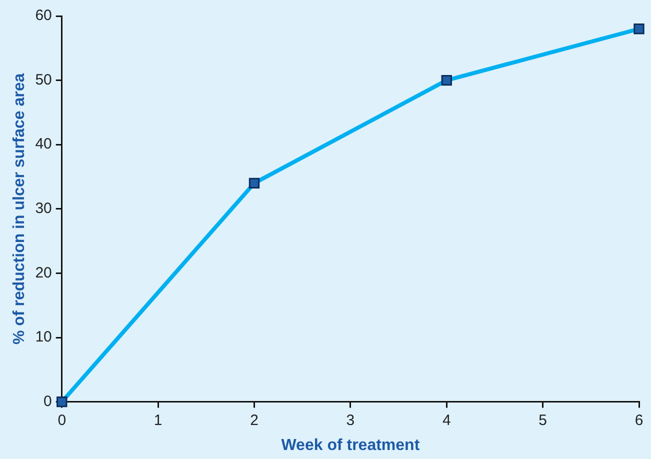 The width and height of the screenshot is (651, 459). What do you see at coordinates (62, 420) in the screenshot?
I see `x-tick-label: 0` at bounding box center [62, 420].